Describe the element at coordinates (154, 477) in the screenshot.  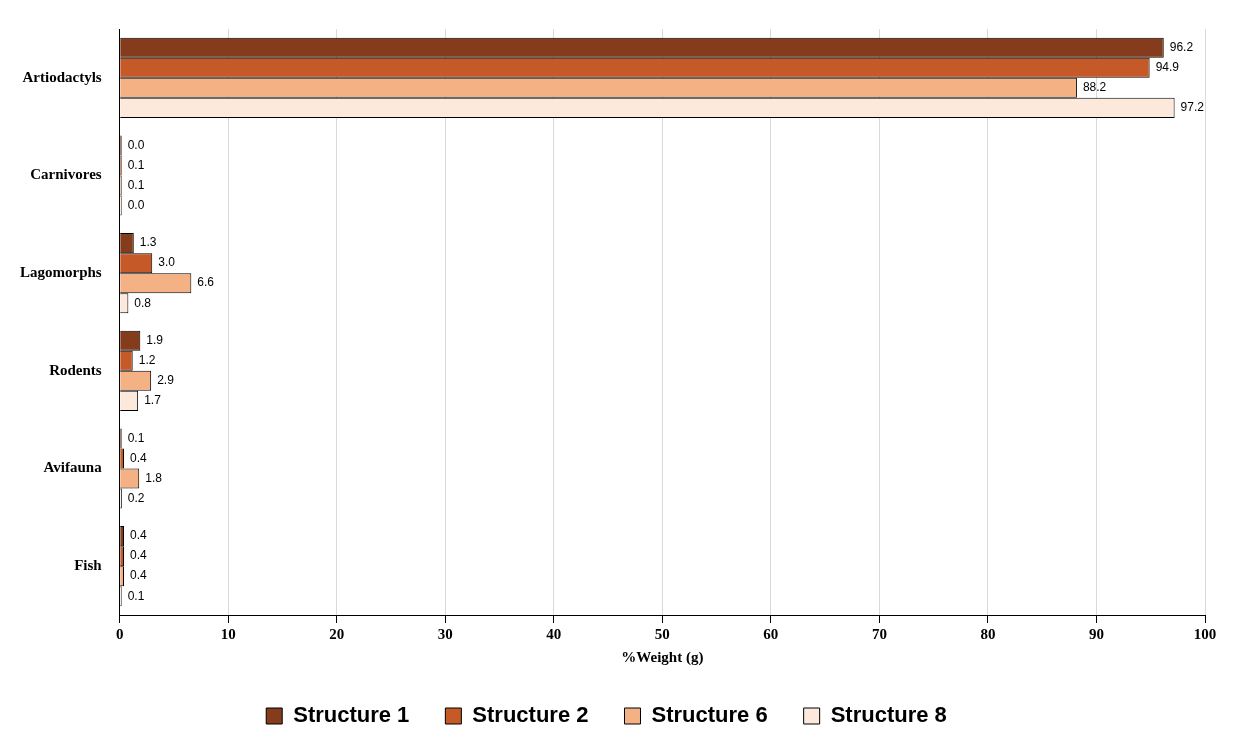
I see `data-label: 1.8` at that location.